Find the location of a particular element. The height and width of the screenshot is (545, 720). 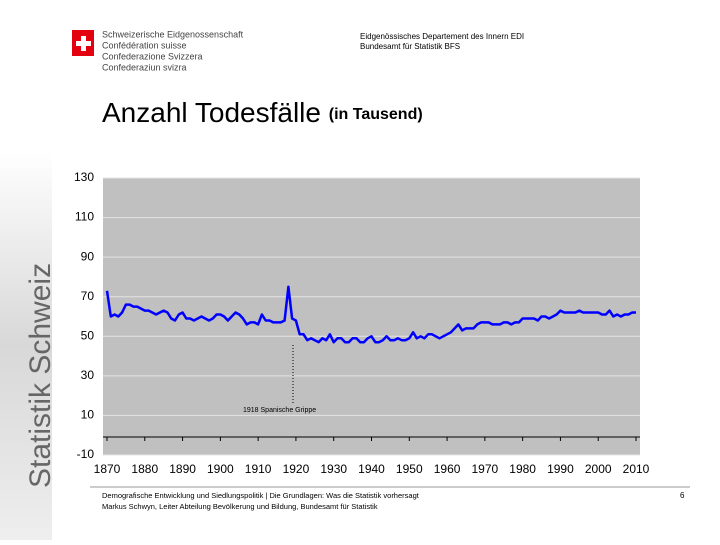

y-tick-label: 50 is located at coordinates (88, 335).